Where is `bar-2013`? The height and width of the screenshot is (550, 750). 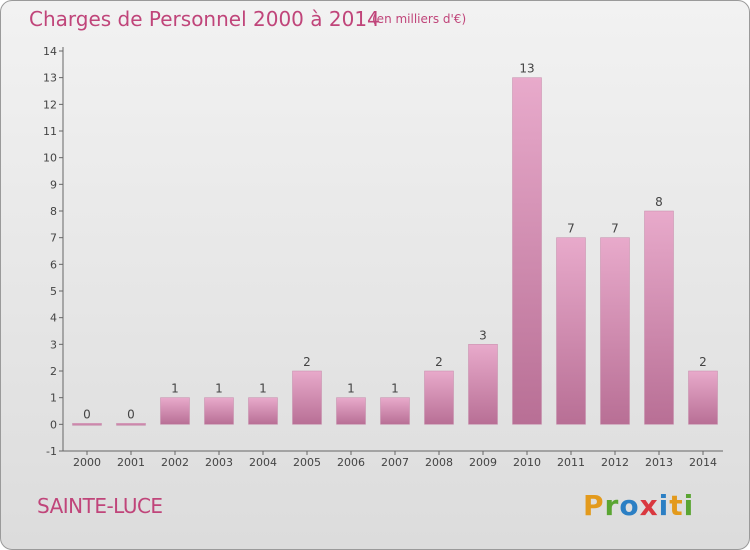
bar-2013 is located at coordinates (659, 317).